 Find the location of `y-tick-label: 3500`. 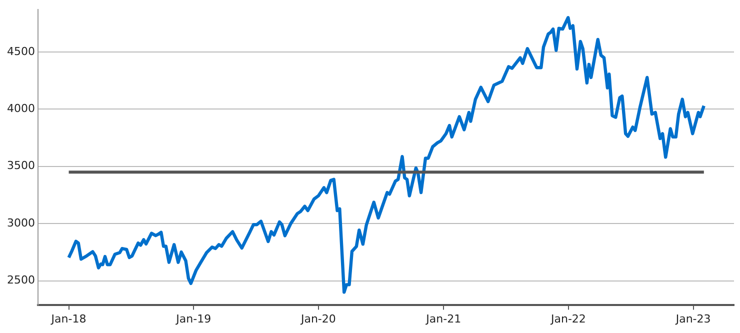

y-tick-label: 3500 is located at coordinates (20, 165).